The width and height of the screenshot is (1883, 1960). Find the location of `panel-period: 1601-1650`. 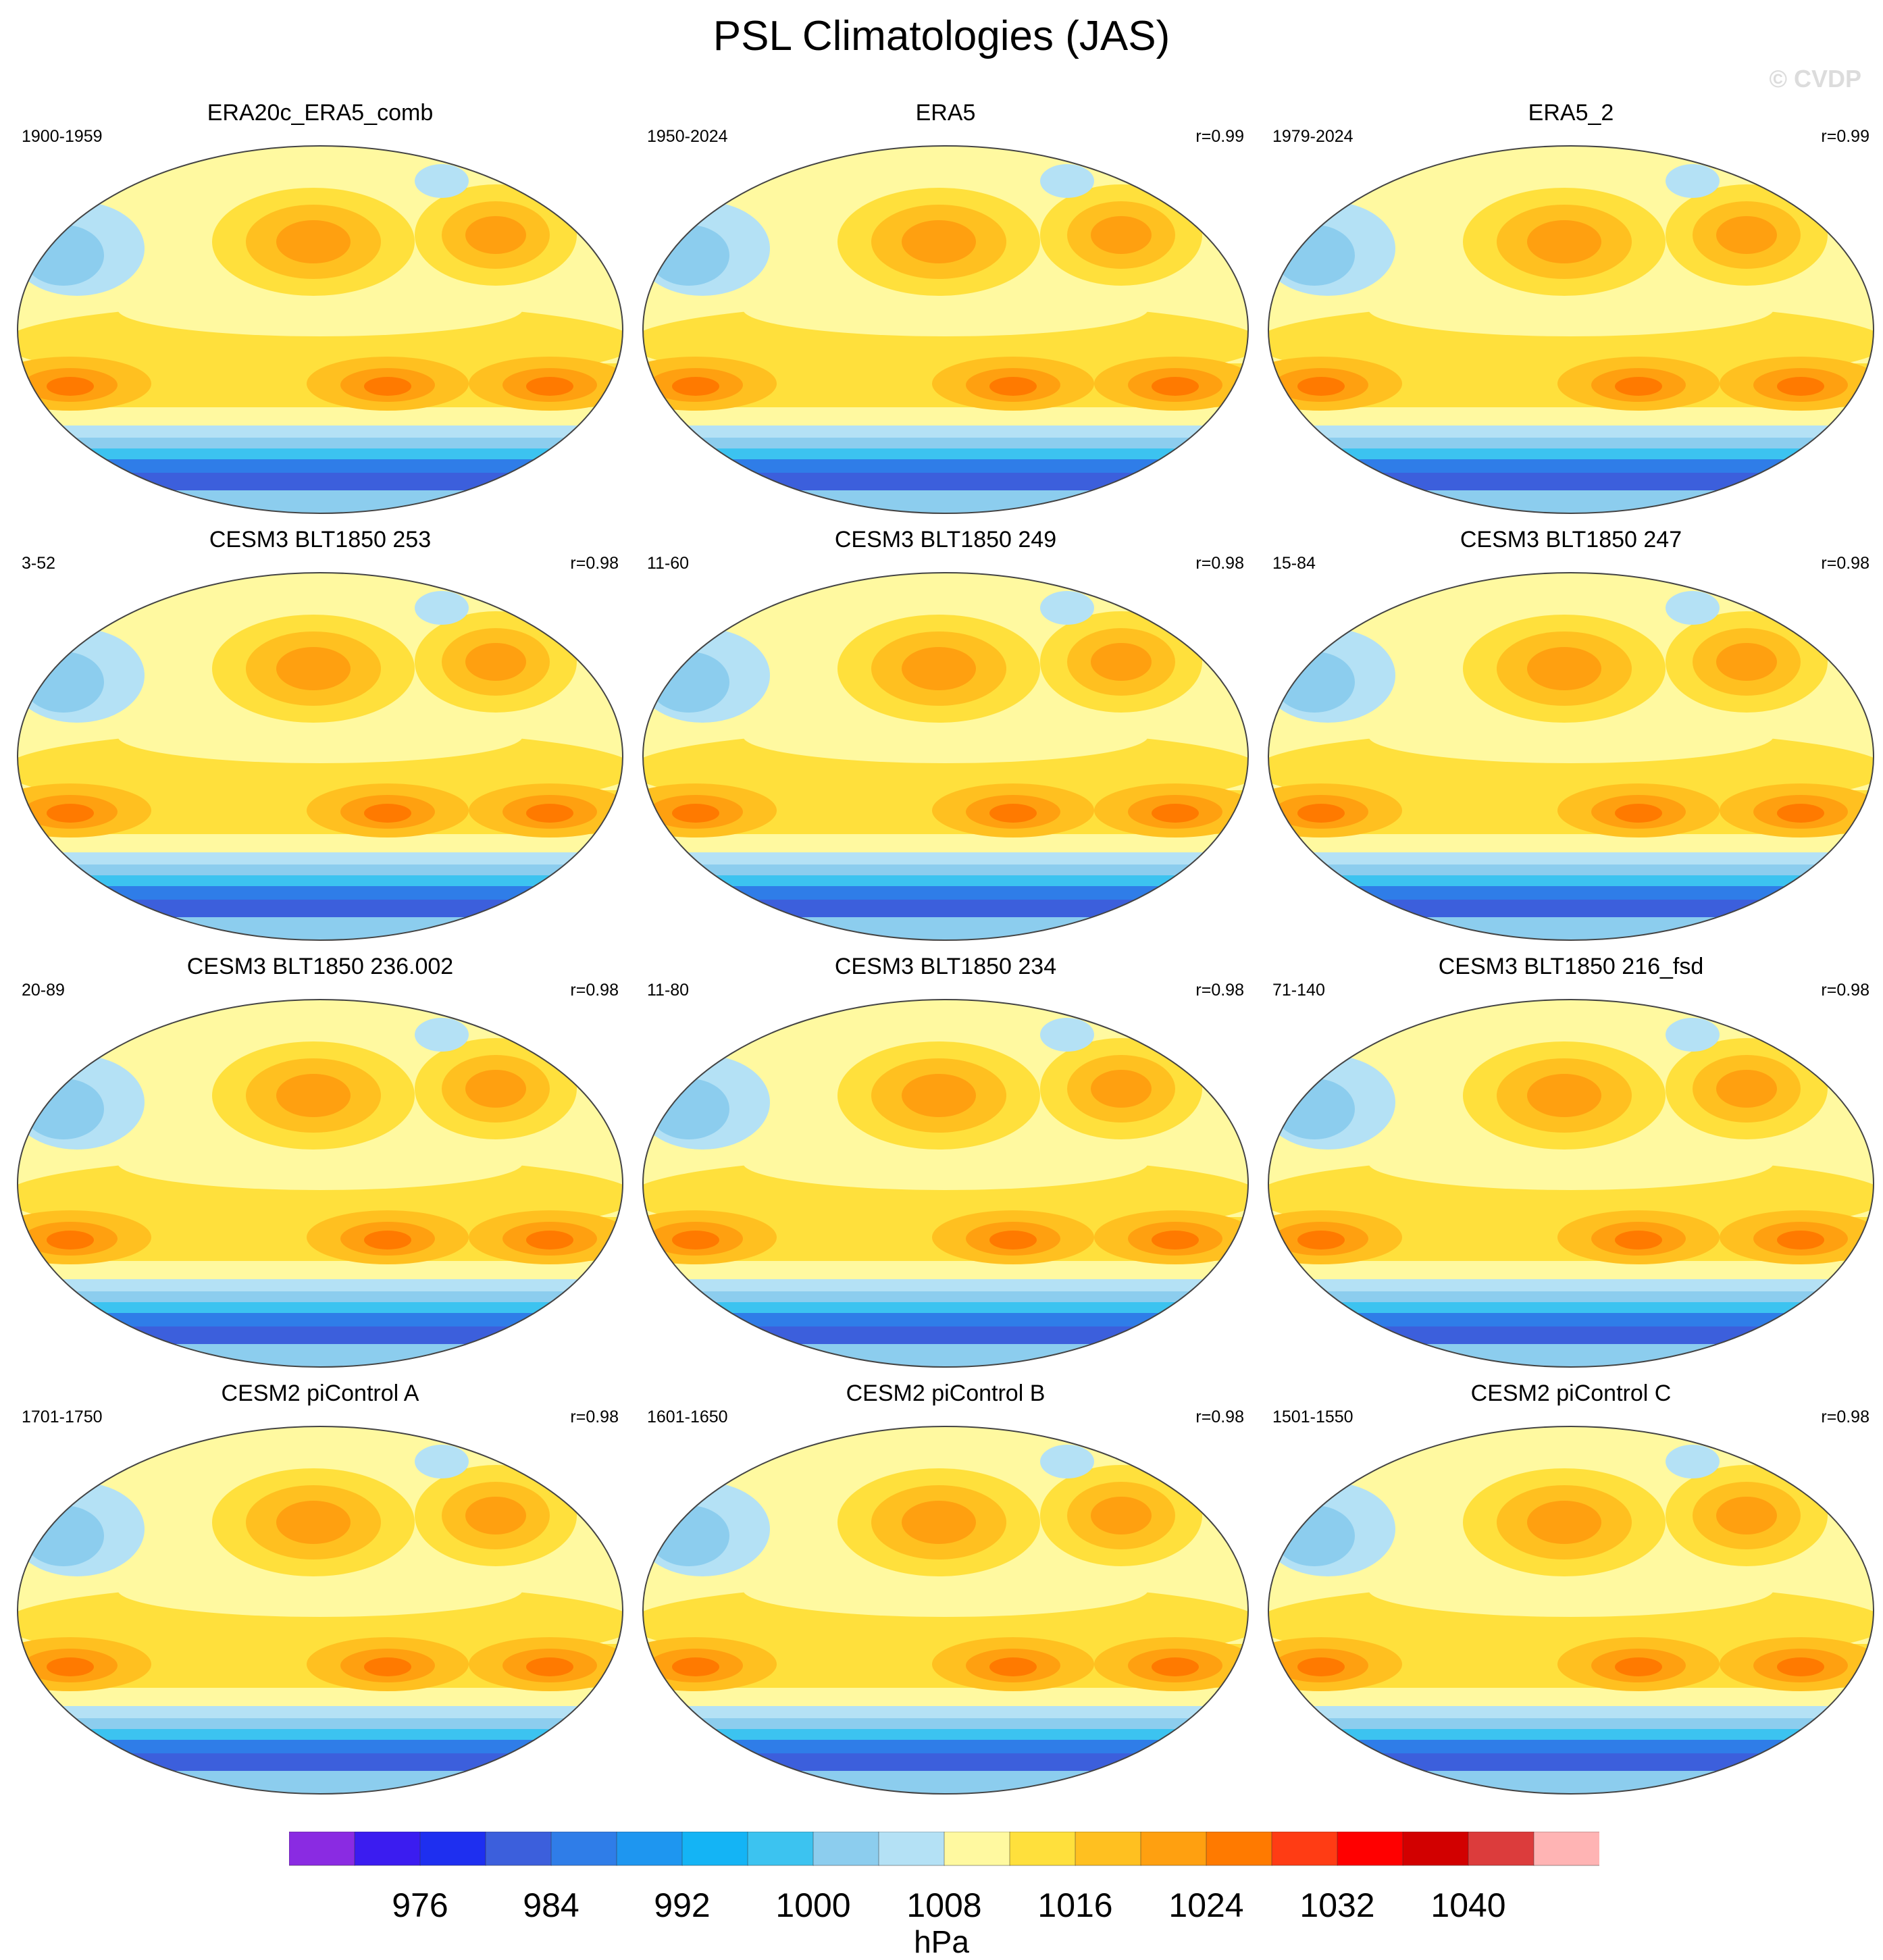

panel-period: 1601-1650 is located at coordinates (687, 1417).